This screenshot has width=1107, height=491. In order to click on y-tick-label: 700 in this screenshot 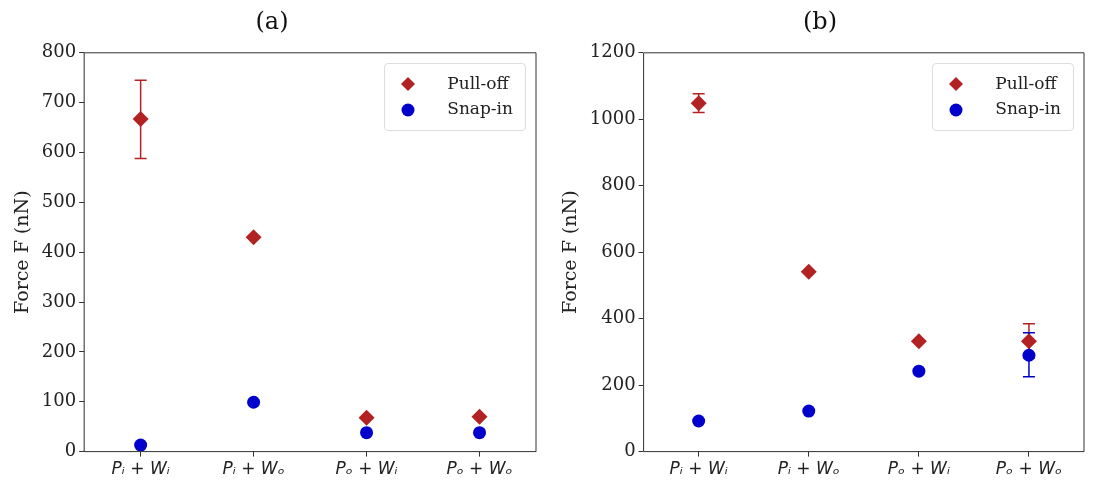, I will do `click(59, 101)`.